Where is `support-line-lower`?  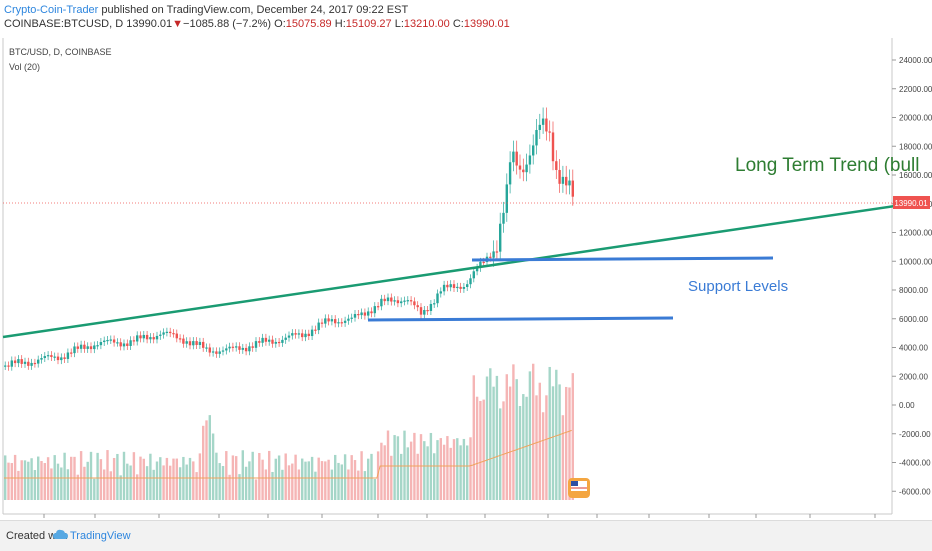
support-line-lower is located at coordinates (520, 319).